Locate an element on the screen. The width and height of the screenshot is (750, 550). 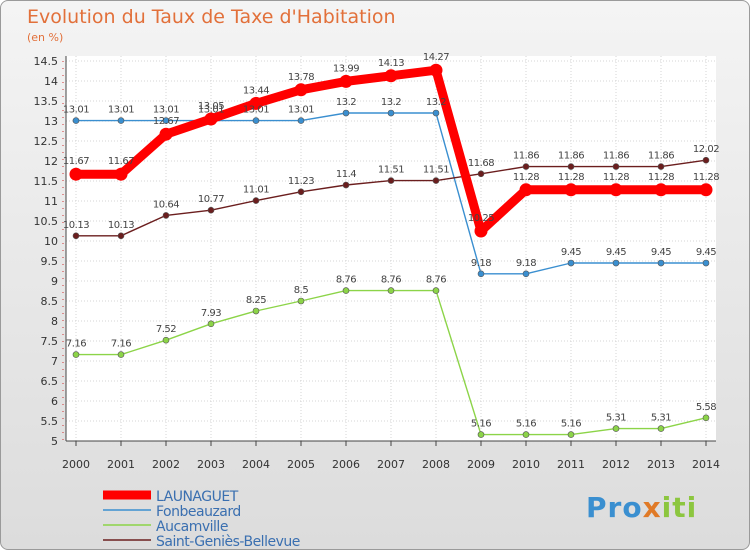
y-tick-label: 13.5 is located at coordinates (46, 101).